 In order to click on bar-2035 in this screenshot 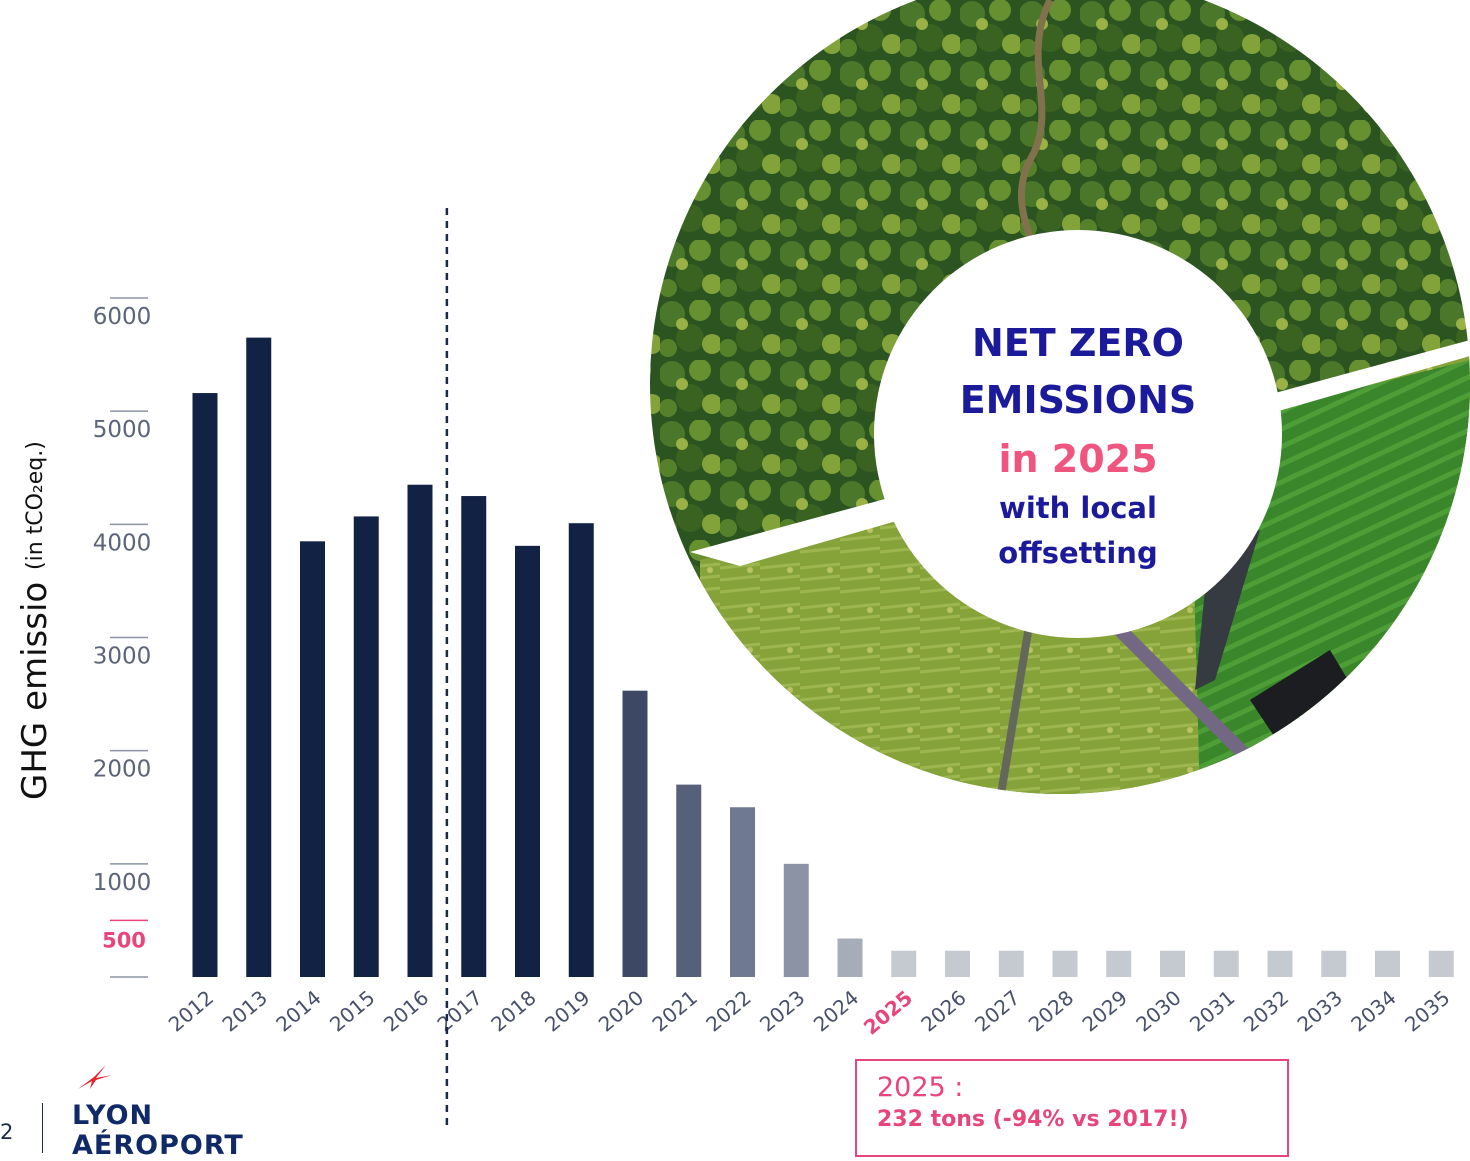, I will do `click(1441, 963)`.